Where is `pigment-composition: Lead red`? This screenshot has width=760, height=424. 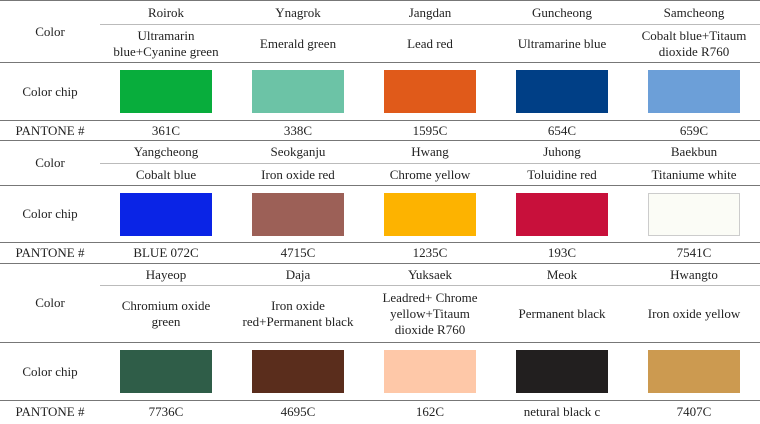 pigment-composition: Lead red is located at coordinates (430, 43).